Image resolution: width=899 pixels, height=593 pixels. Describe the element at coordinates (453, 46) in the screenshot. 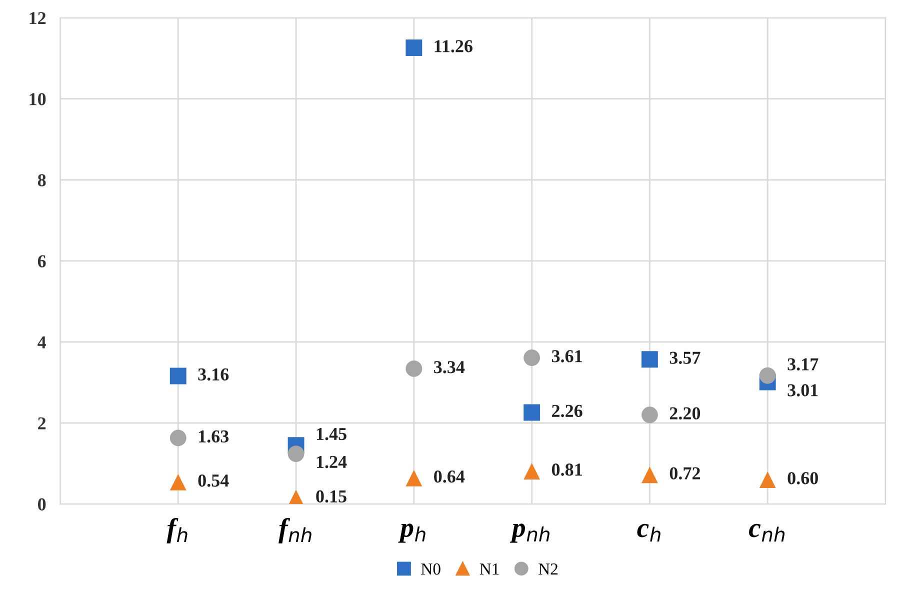

I see `data-label: 11.26` at that location.